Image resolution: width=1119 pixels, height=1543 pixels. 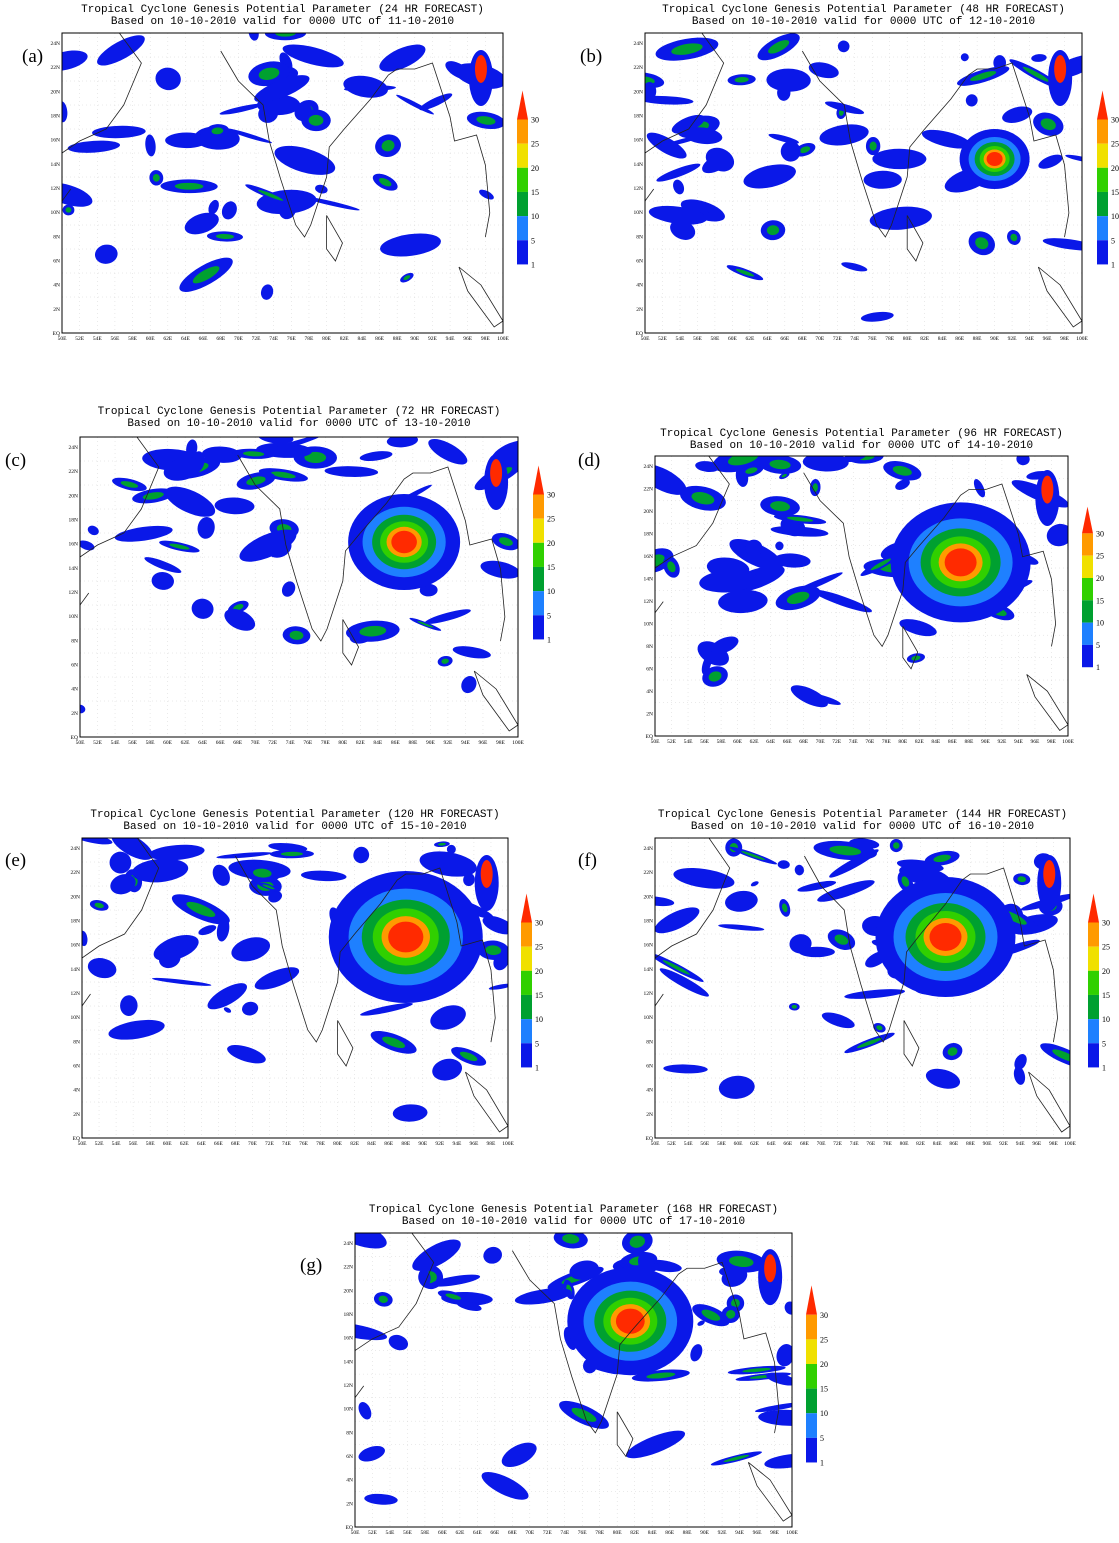 I want to click on lat-label: 16N, so click(x=74, y=545).